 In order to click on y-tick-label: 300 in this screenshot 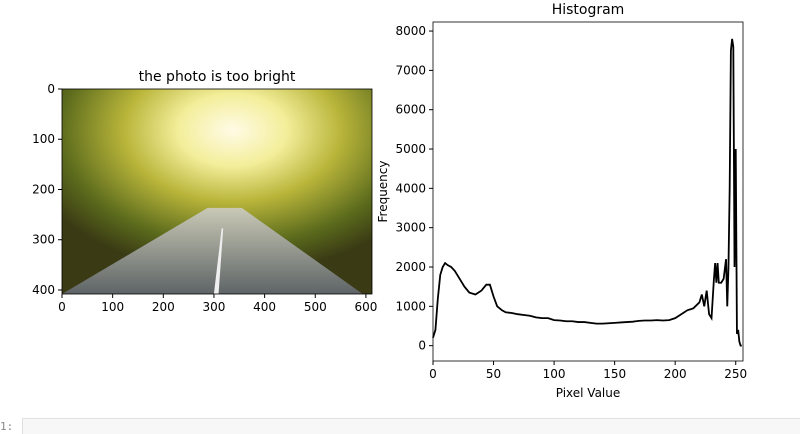, I will do `click(43, 240)`.